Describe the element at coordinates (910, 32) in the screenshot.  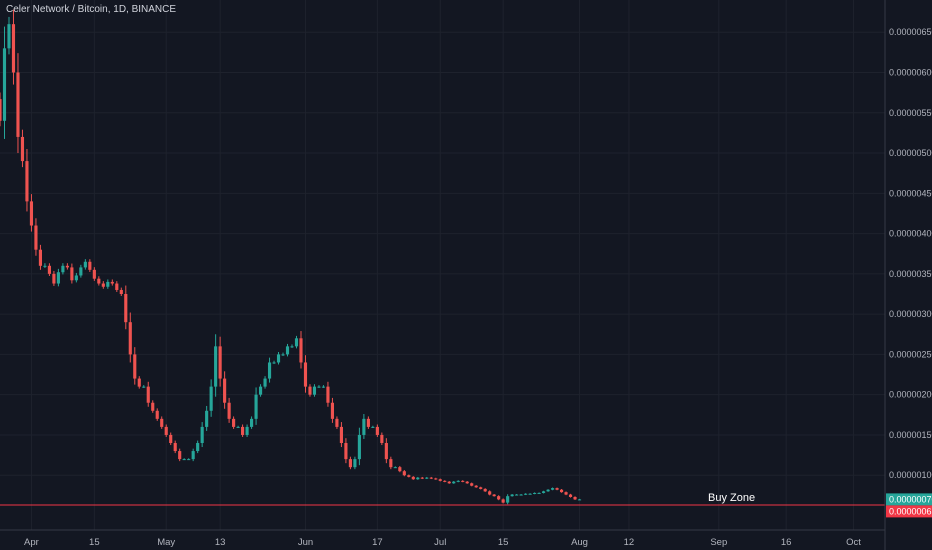
I see `y-tick-label: 0.00000650` at that location.